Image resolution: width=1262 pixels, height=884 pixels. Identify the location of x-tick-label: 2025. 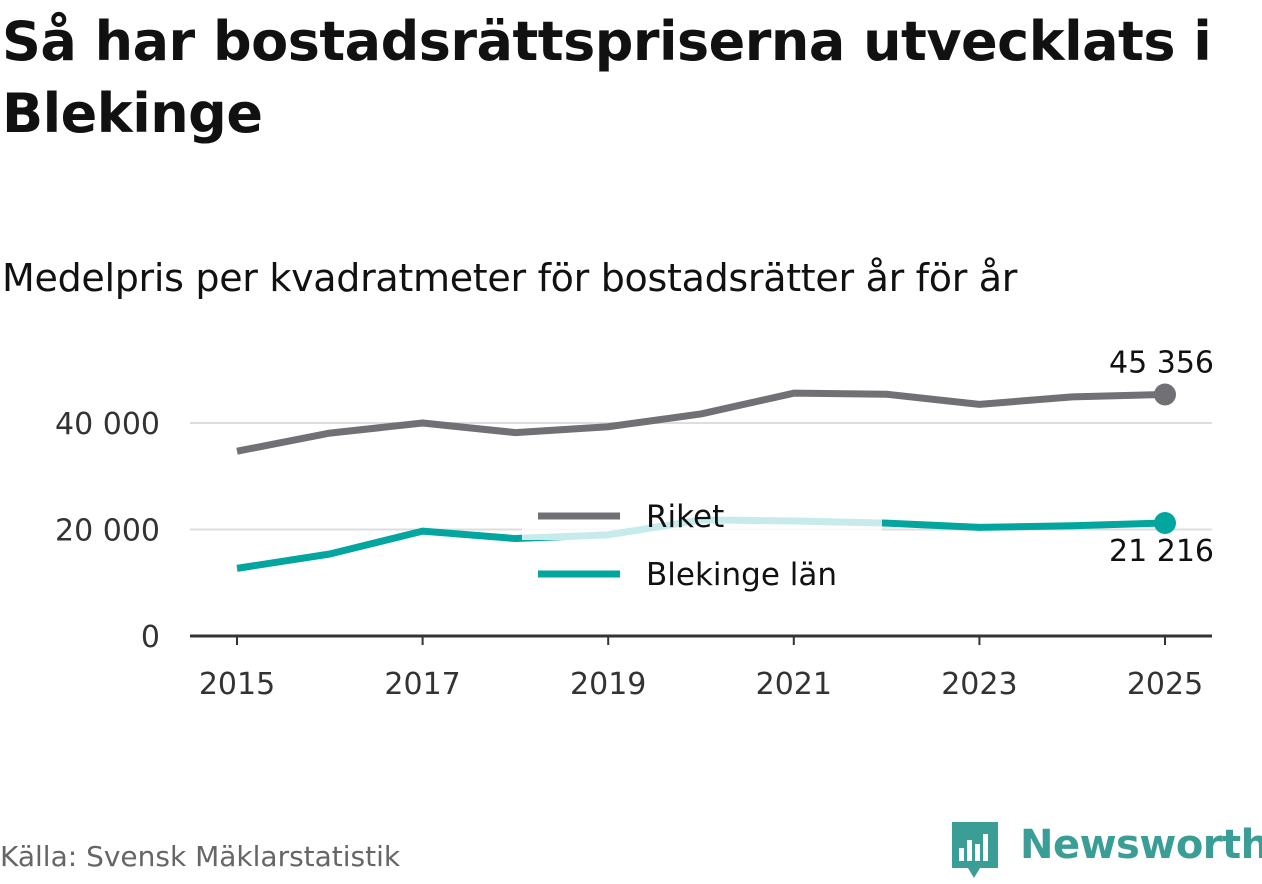
(1165, 684).